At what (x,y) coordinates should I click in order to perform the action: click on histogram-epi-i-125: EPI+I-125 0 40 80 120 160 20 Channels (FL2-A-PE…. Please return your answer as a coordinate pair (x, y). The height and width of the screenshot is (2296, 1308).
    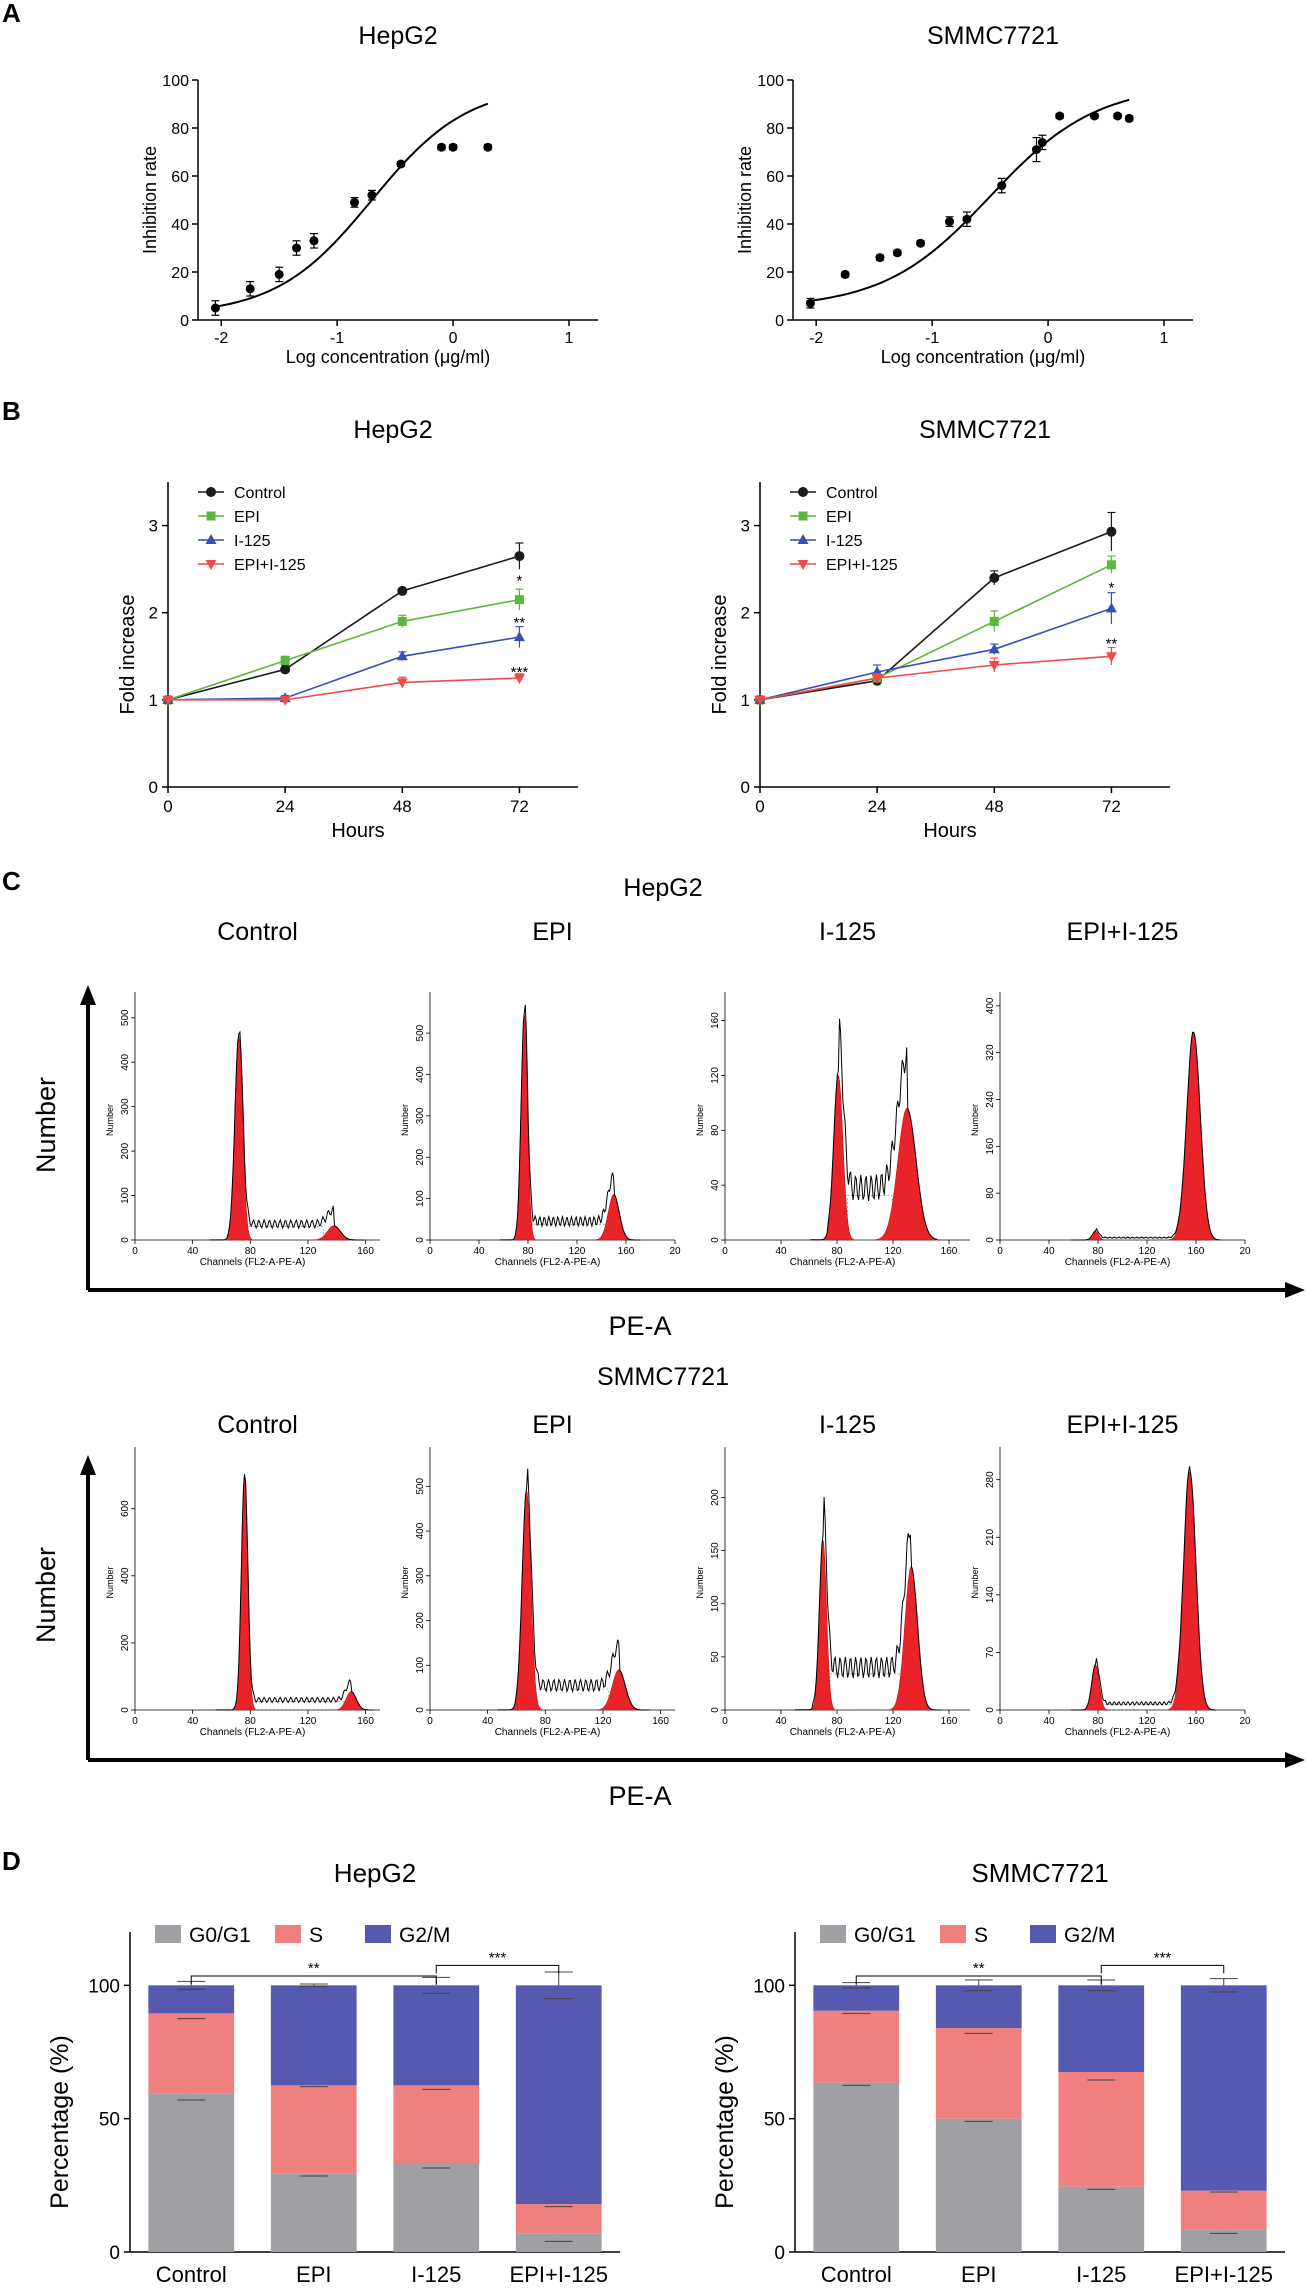
    Looking at the image, I should click on (1110, 1574).